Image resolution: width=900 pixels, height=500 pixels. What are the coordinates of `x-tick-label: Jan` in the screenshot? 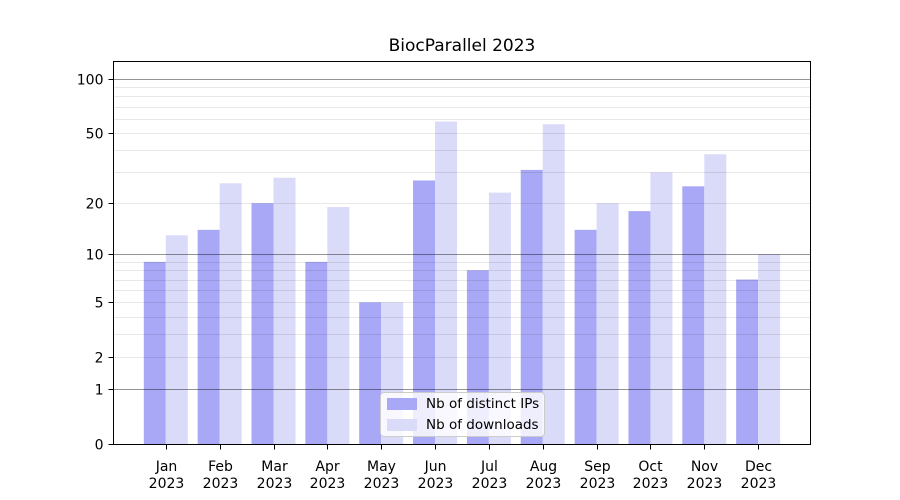 It's located at (166, 467).